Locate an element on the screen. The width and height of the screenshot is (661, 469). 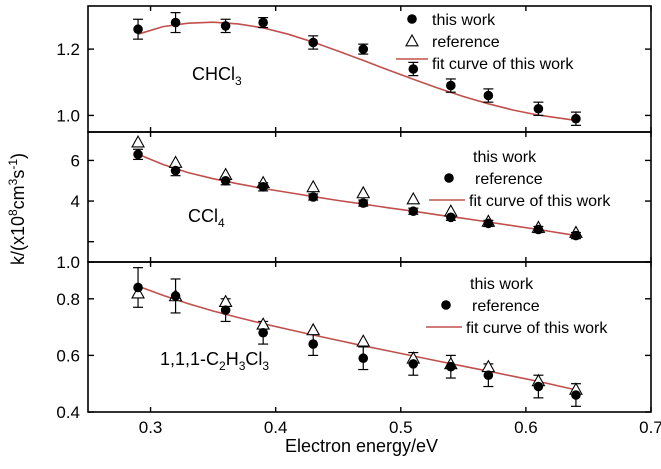
legend-triangle-marker is located at coordinates (412, 40).